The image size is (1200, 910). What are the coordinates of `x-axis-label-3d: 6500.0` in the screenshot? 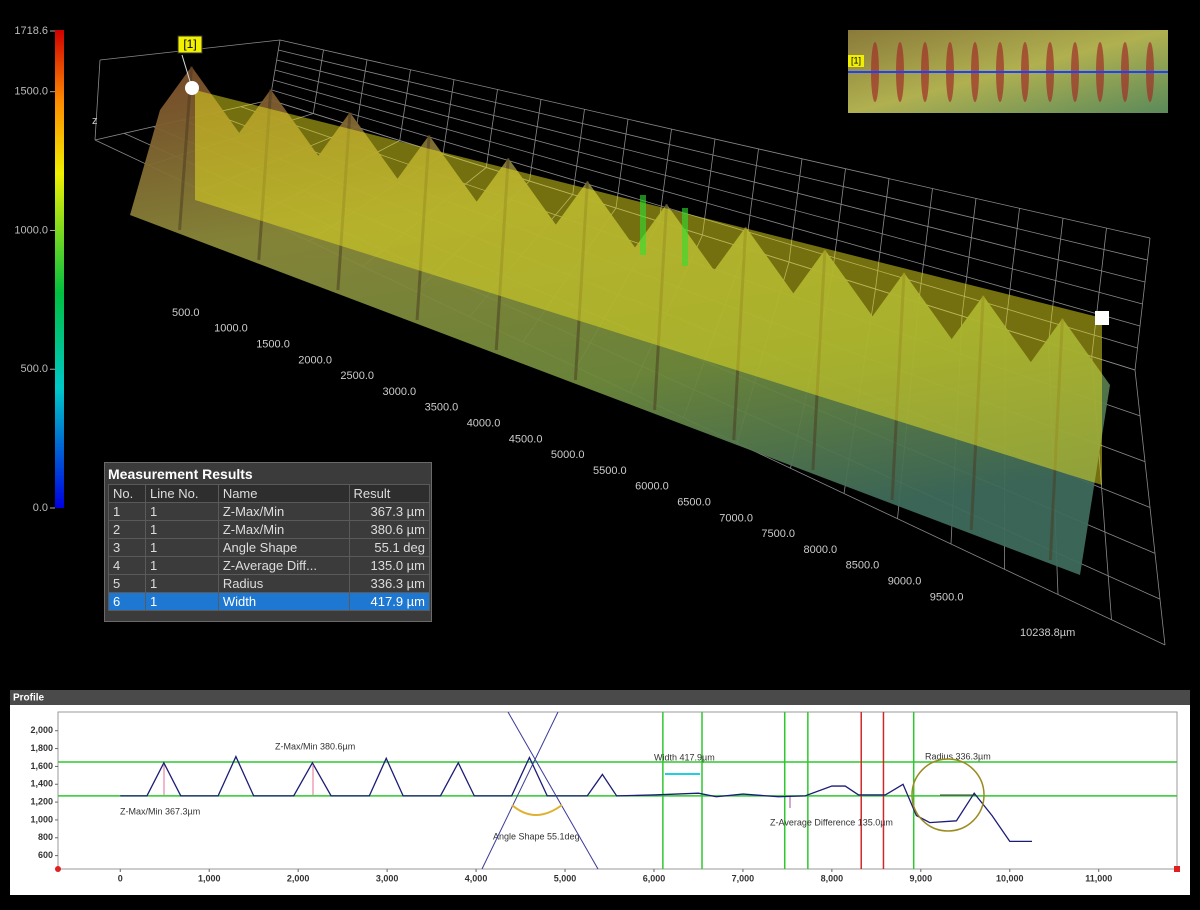 It's located at (694, 503).